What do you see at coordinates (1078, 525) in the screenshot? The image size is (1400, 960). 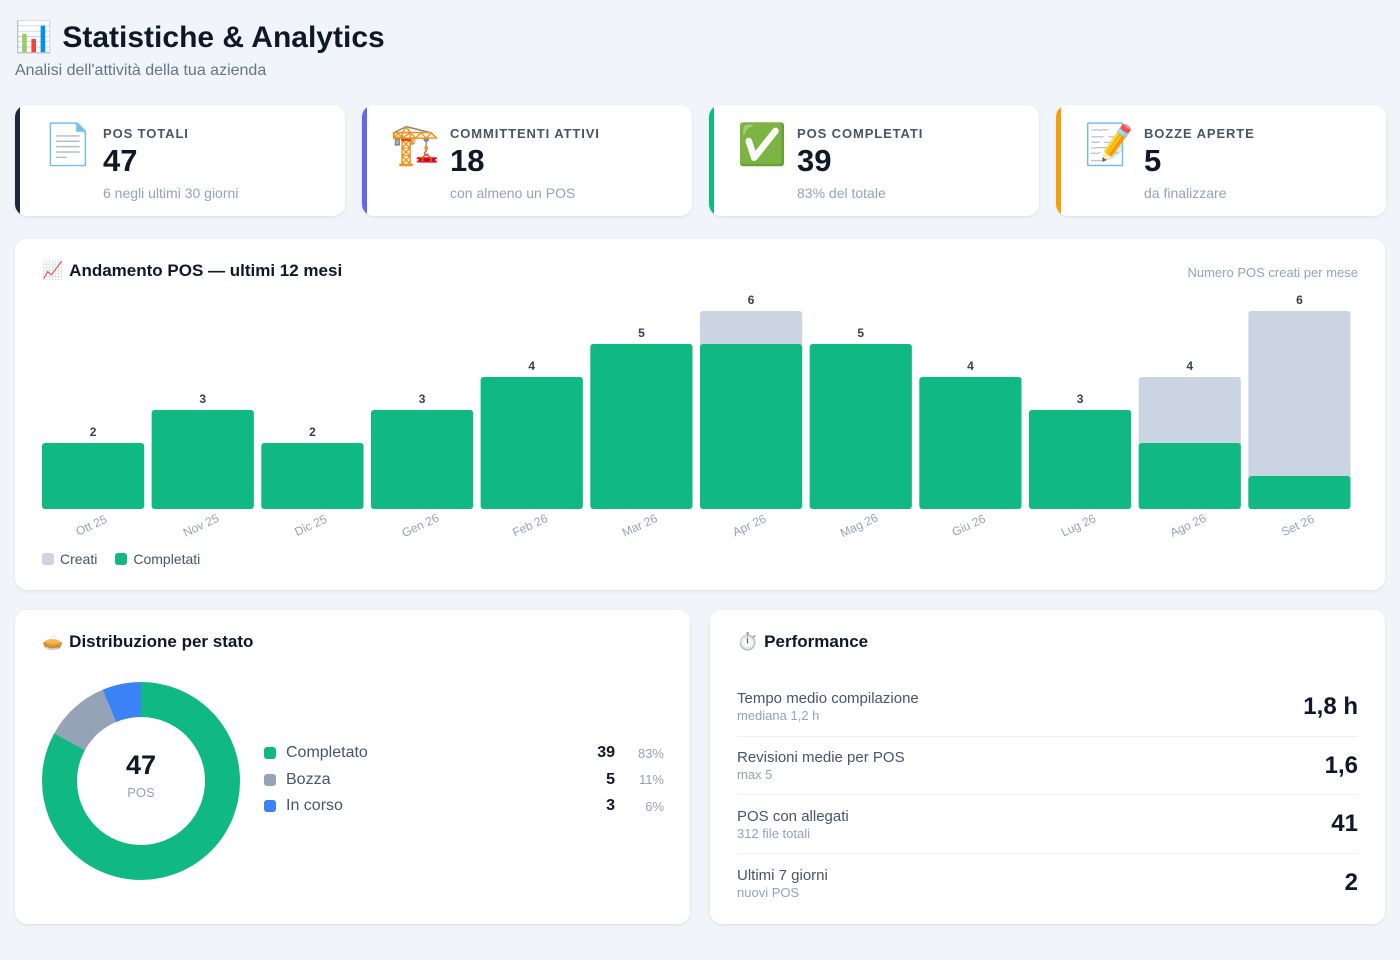 I see `x-tick-label: Lug 26` at bounding box center [1078, 525].